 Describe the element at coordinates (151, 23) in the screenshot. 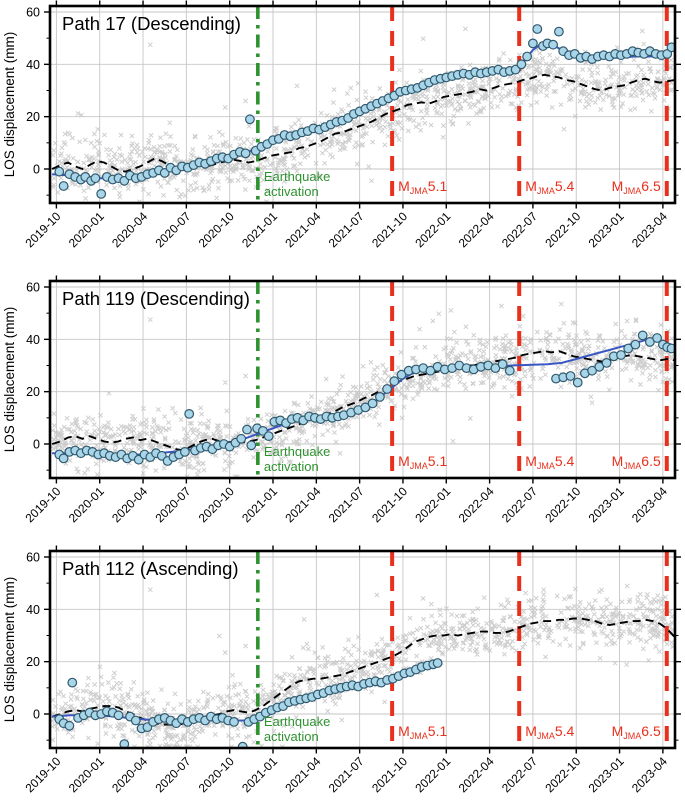

I see `panel-title: Path 17 (Descending)` at that location.